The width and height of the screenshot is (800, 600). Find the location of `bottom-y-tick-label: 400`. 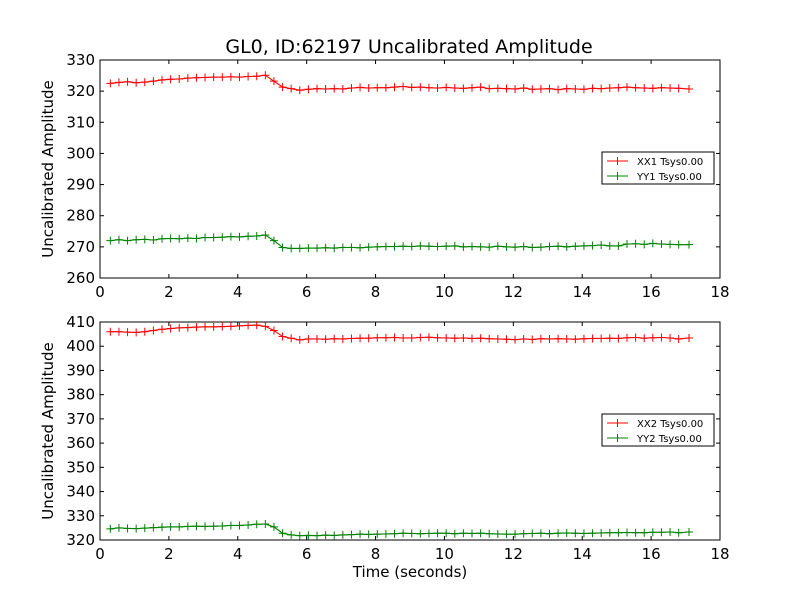

bottom-y-tick-label: 400 is located at coordinates (80, 346).